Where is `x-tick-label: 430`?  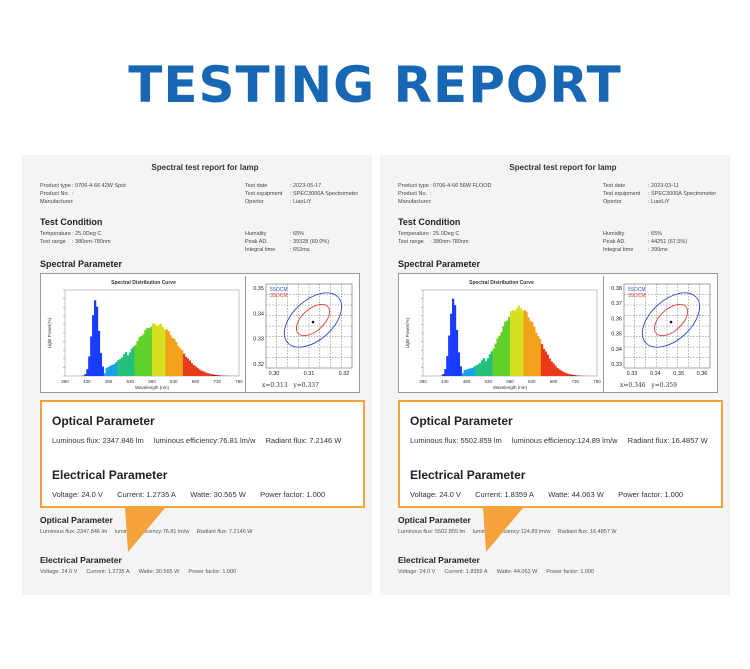 x-tick-label: 430 is located at coordinates (87, 381).